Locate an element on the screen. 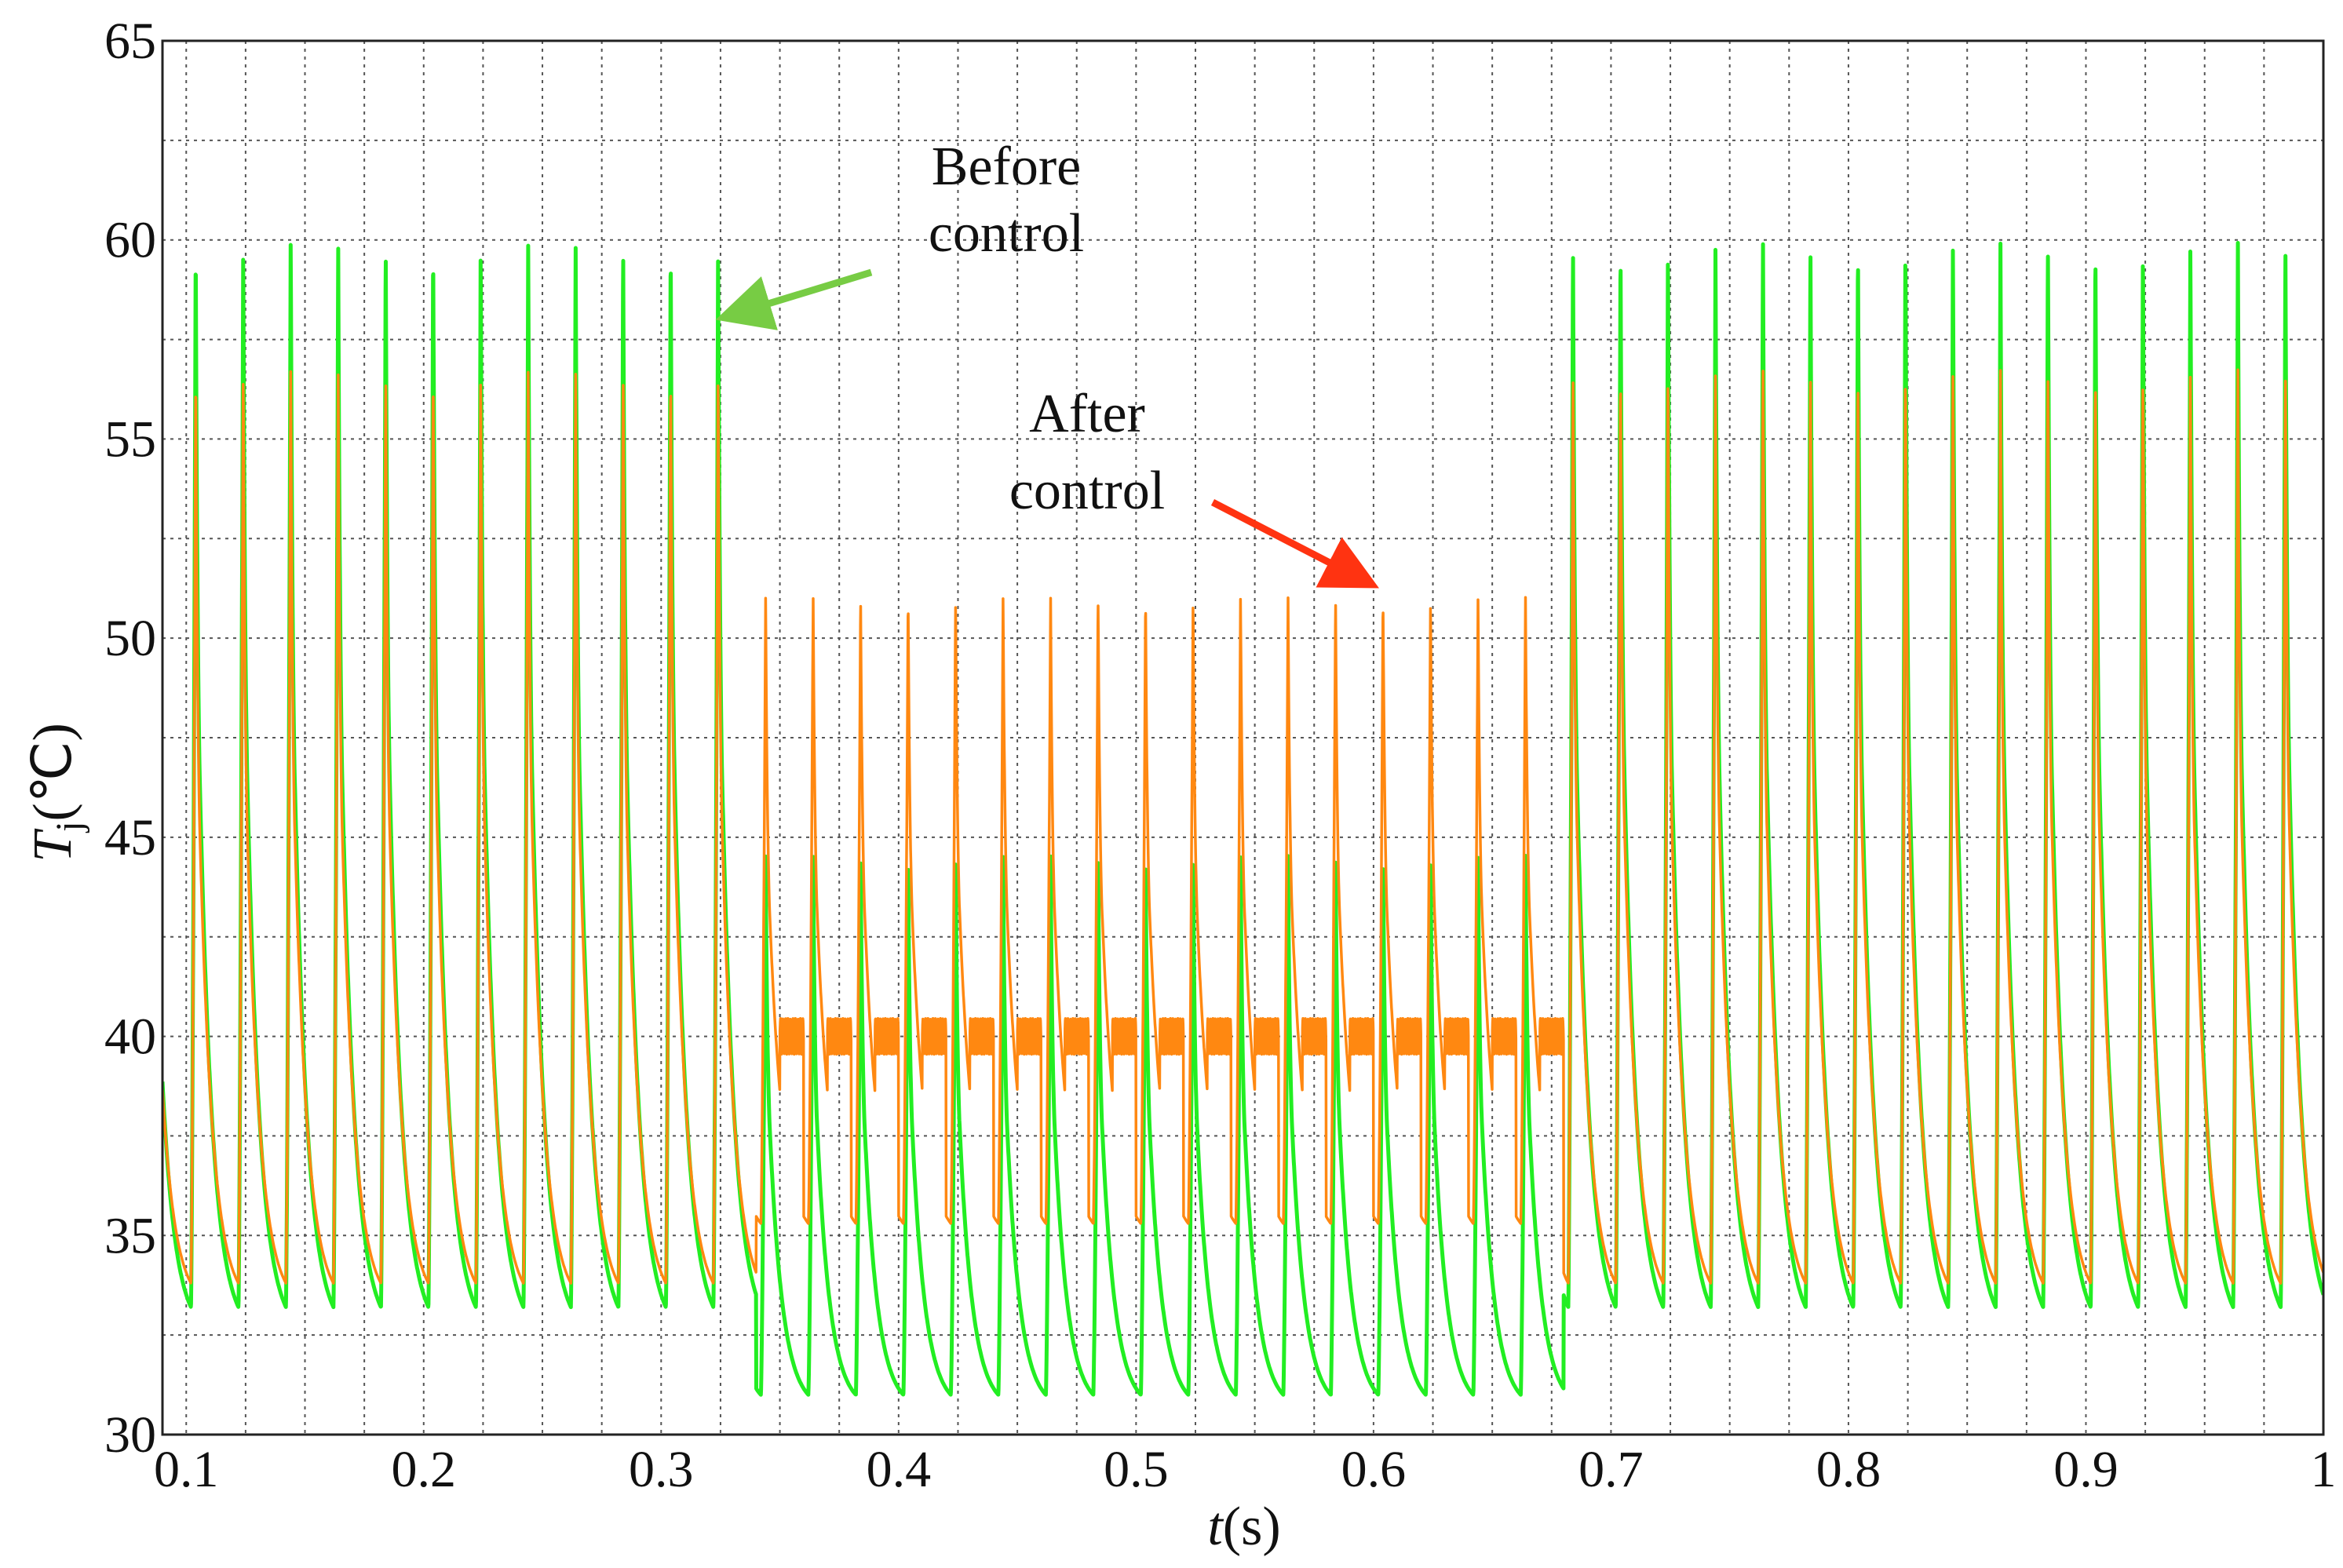 This screenshot has width=2343, height=1568. y-tick-label: 35 is located at coordinates (130, 1235).